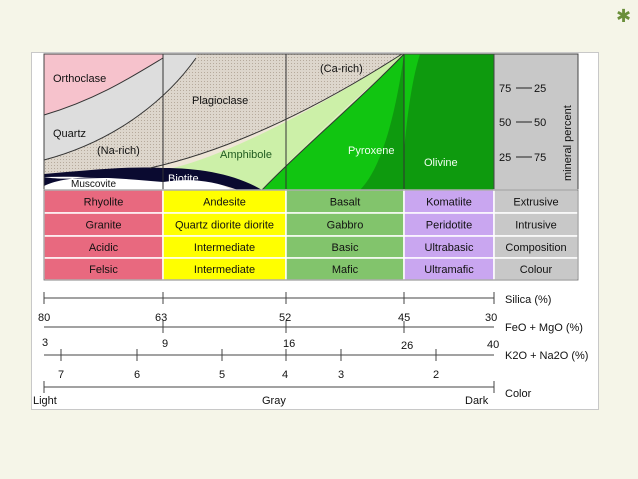  I want to click on table-cell-text: Mafic, so click(345, 270).